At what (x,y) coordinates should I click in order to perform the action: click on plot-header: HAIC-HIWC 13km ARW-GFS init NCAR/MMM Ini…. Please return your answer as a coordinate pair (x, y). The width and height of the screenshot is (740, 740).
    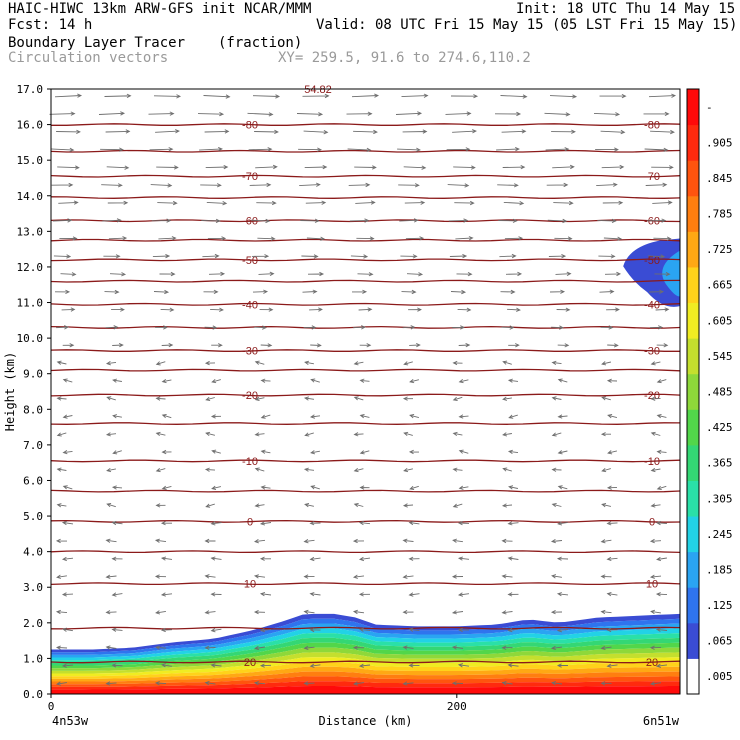
    Looking at the image, I should click on (370, 35).